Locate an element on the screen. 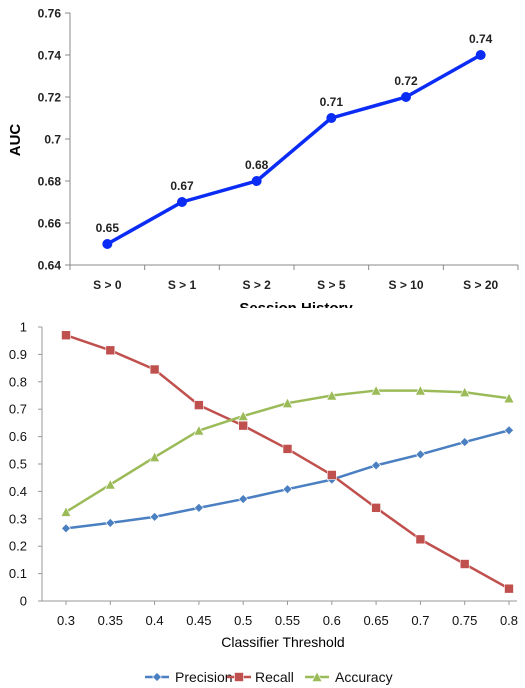 The image size is (525, 688). auc-x-tick-label: S > 10 is located at coordinates (405, 285).